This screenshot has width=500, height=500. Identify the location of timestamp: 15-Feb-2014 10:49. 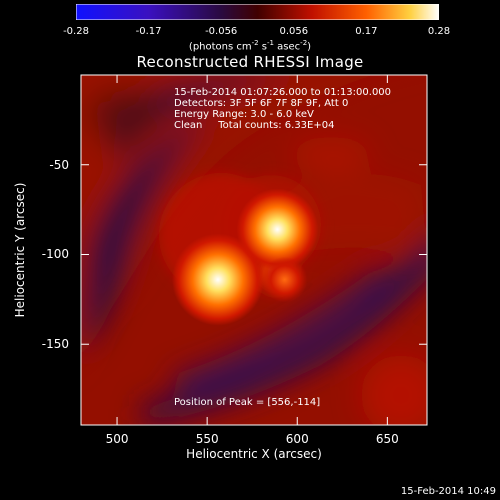
(448, 491).